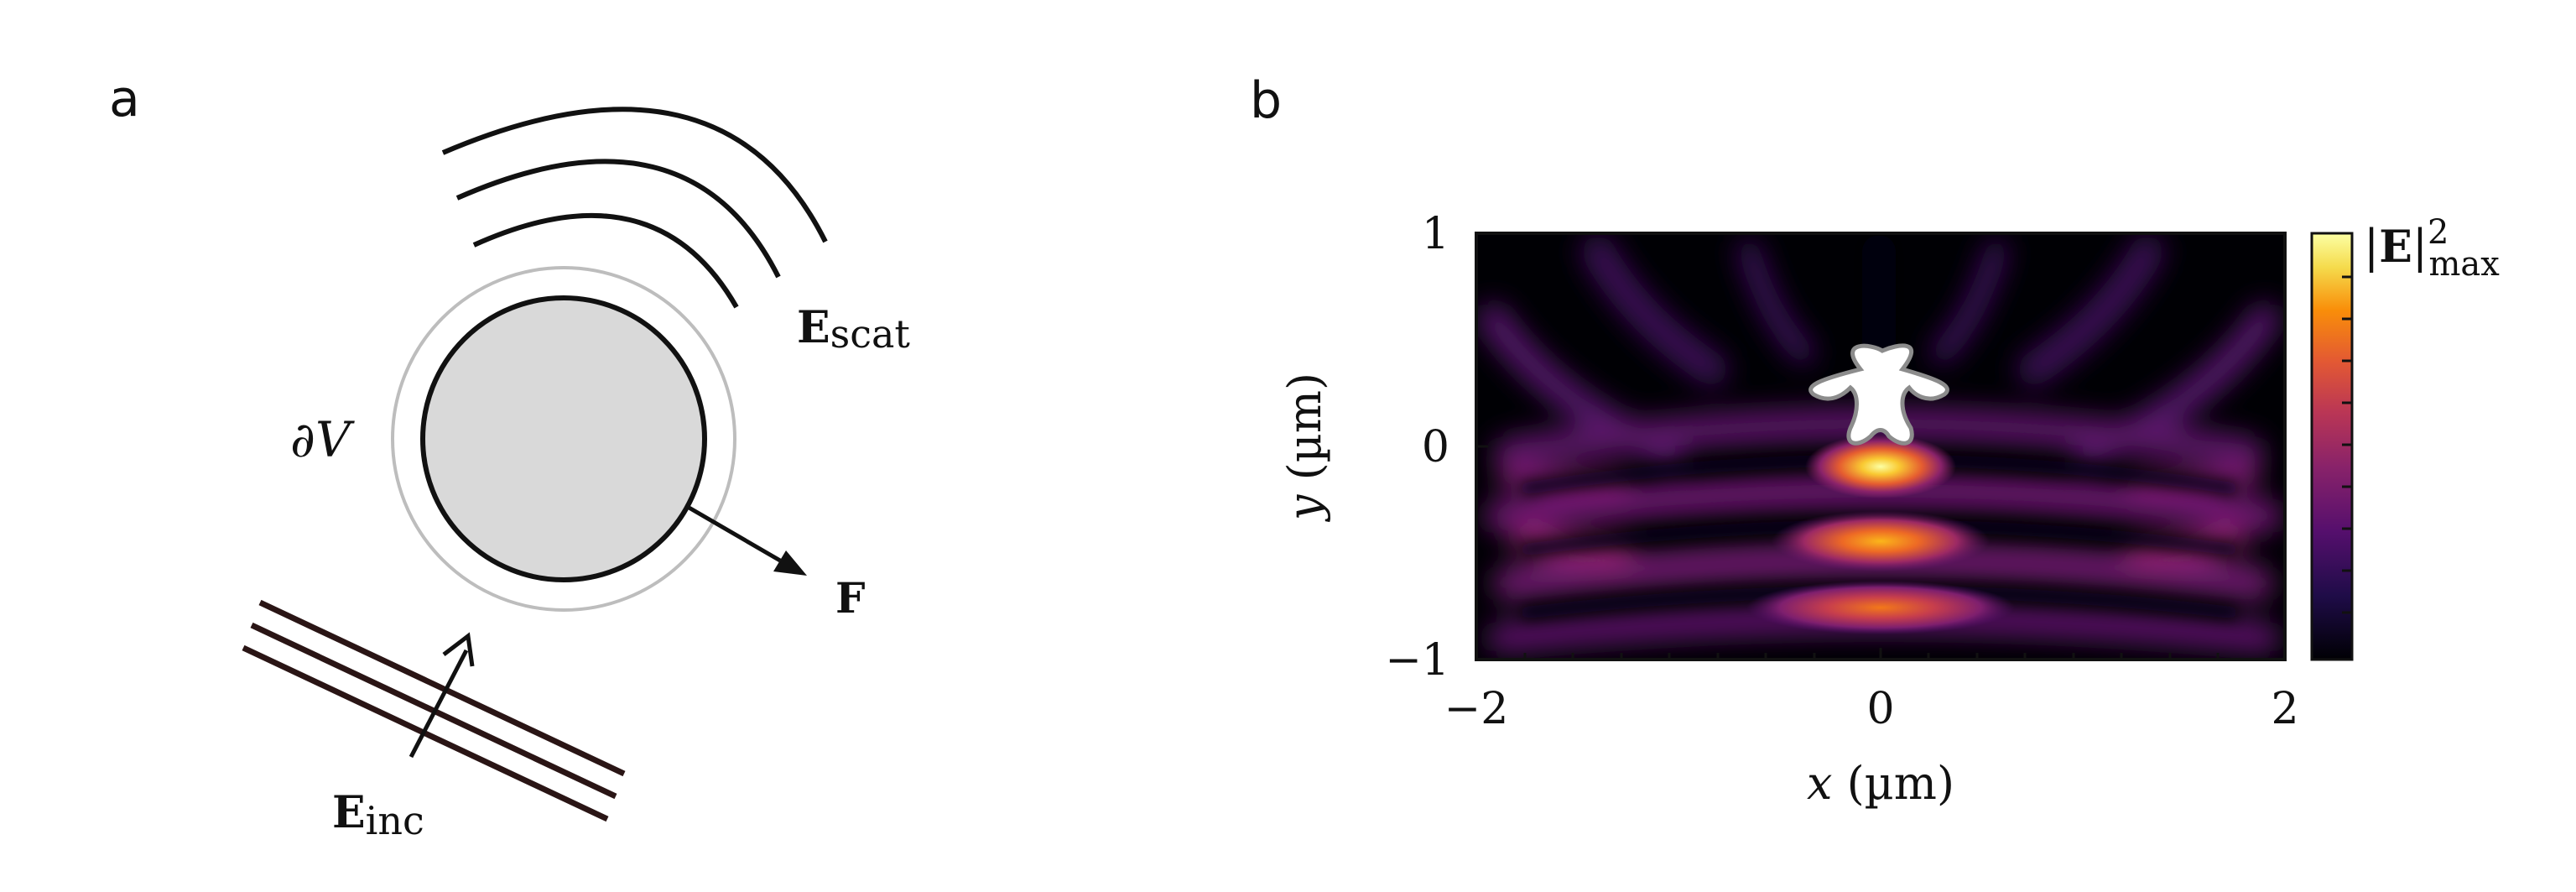 The width and height of the screenshot is (2576, 892). I want to click on colorbar-label: |E|2 max, so click(2432, 248).